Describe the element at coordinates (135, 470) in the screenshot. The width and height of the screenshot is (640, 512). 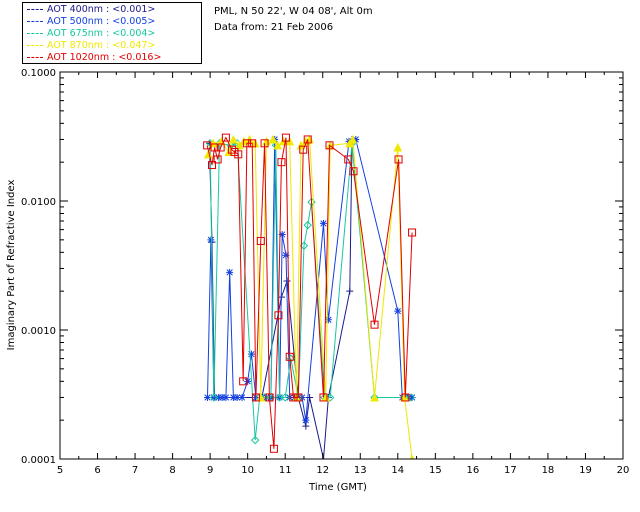
I see `x-tick-label: 7` at that location.